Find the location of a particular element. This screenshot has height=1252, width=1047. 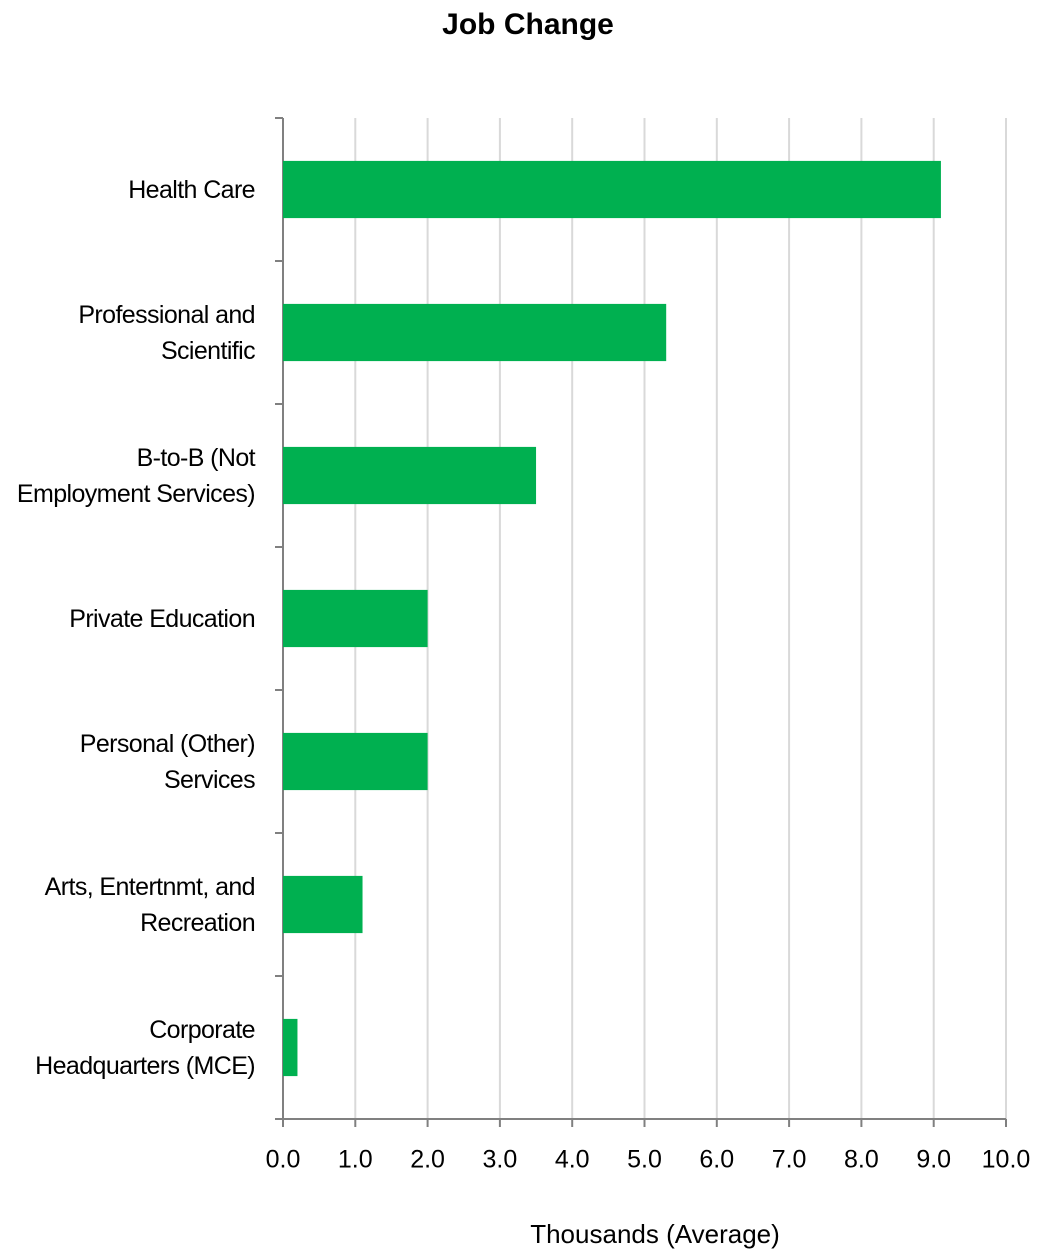

y-tick-label: Corporate Headquarters (MCE) is located at coordinates (145, 1047).